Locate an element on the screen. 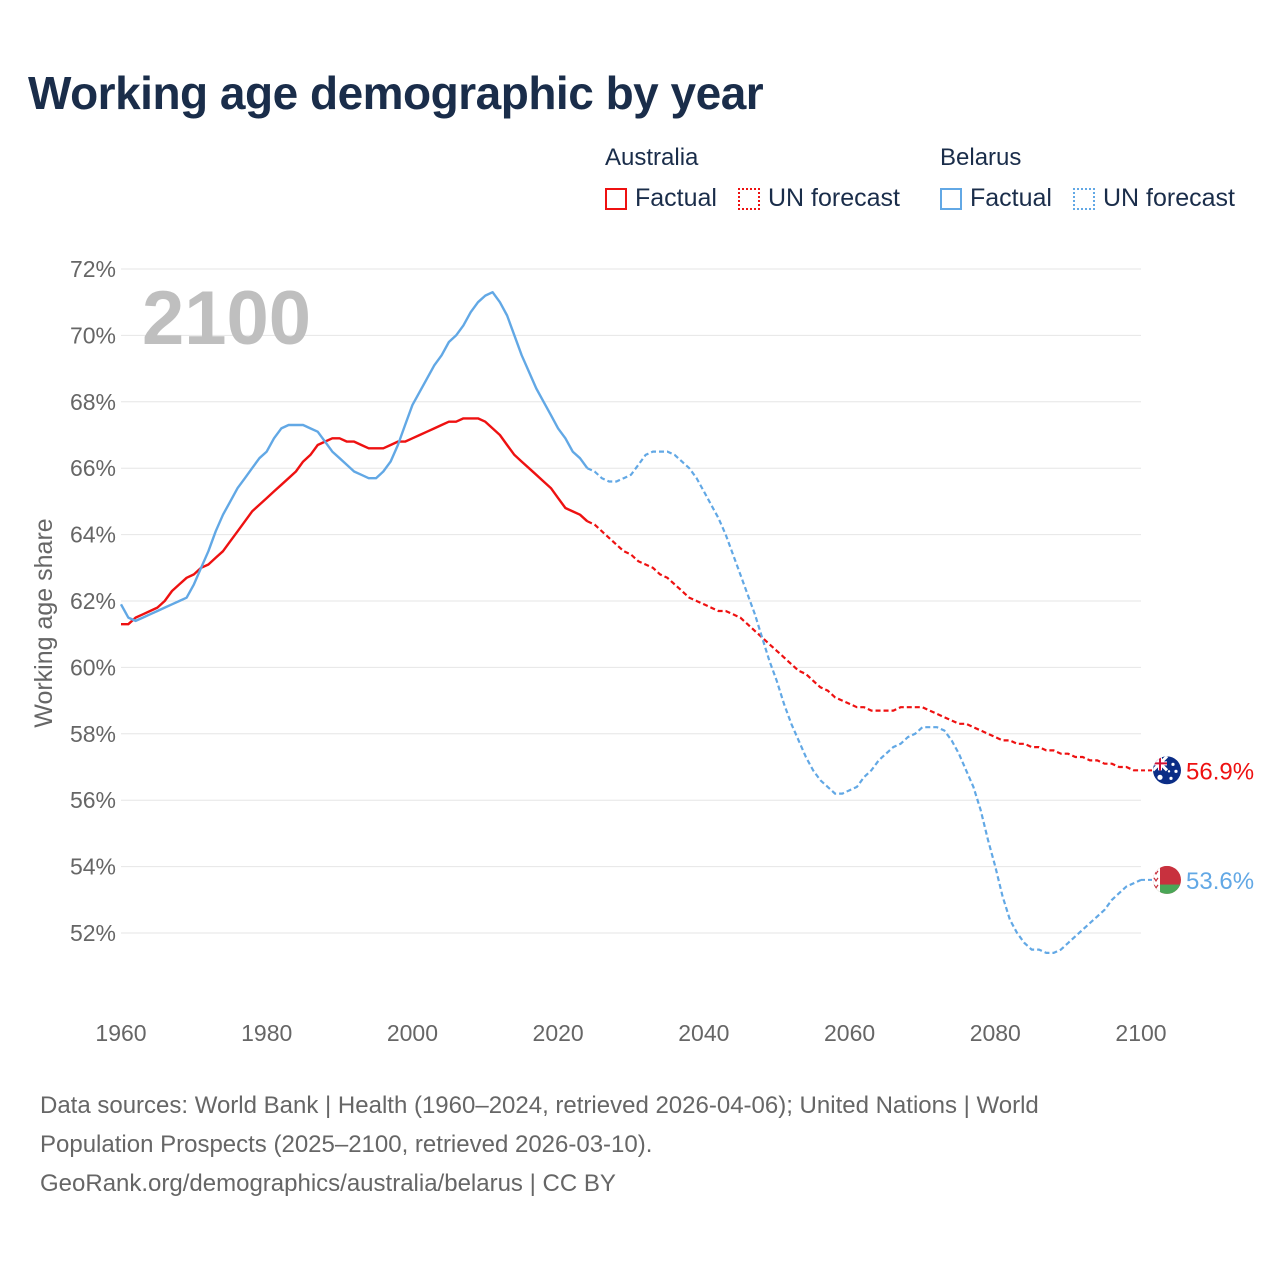 Image resolution: width=1280 pixels, height=1280 pixels. y-tick-label: 60% is located at coordinates (93, 667).